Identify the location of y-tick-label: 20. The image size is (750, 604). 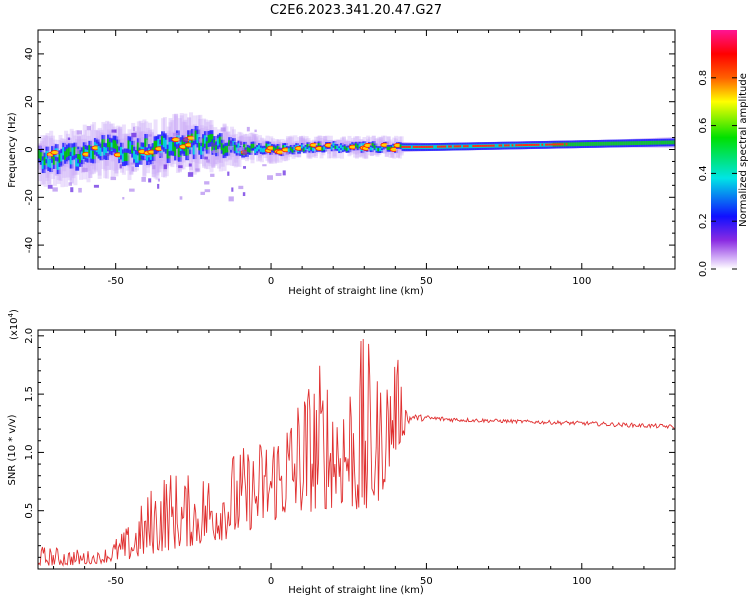
(29, 101).